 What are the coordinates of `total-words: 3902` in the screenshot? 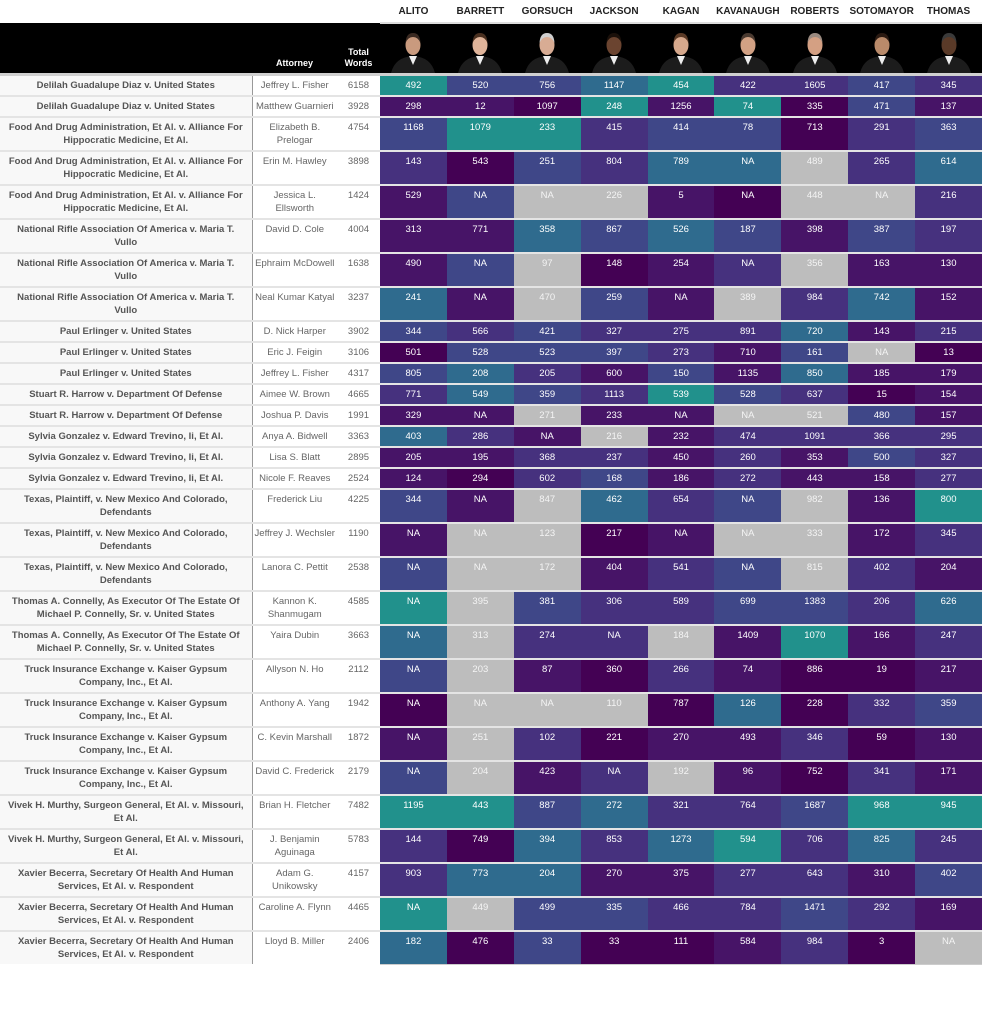 It's located at (358, 331).